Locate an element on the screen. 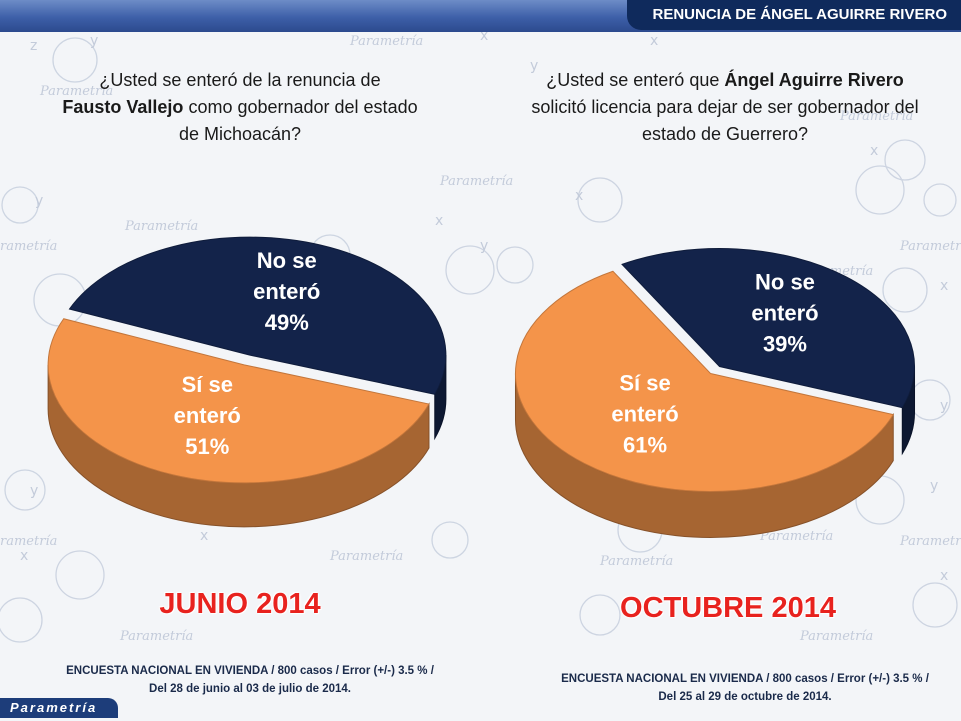 The height and width of the screenshot is (721, 961). pie-0-slice-1-value-label: 51% is located at coordinates (207, 446).